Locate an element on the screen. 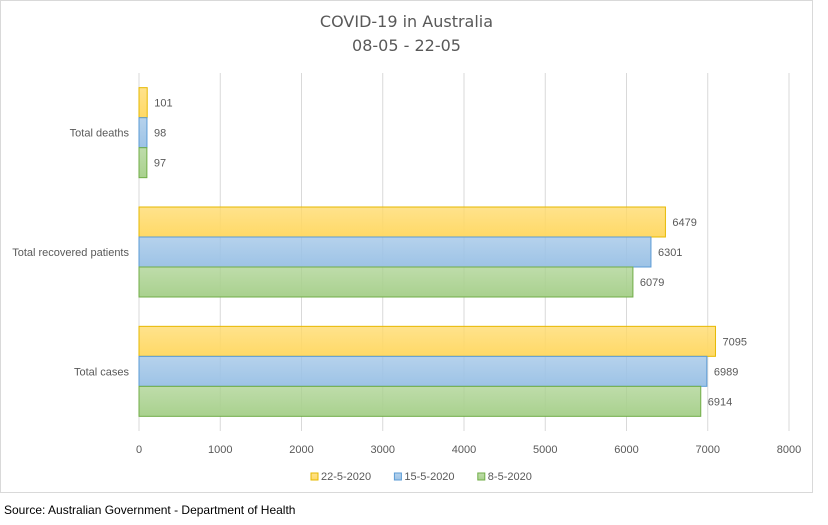 The height and width of the screenshot is (525, 828). legend-label: 8-5-2020 is located at coordinates (510, 477).